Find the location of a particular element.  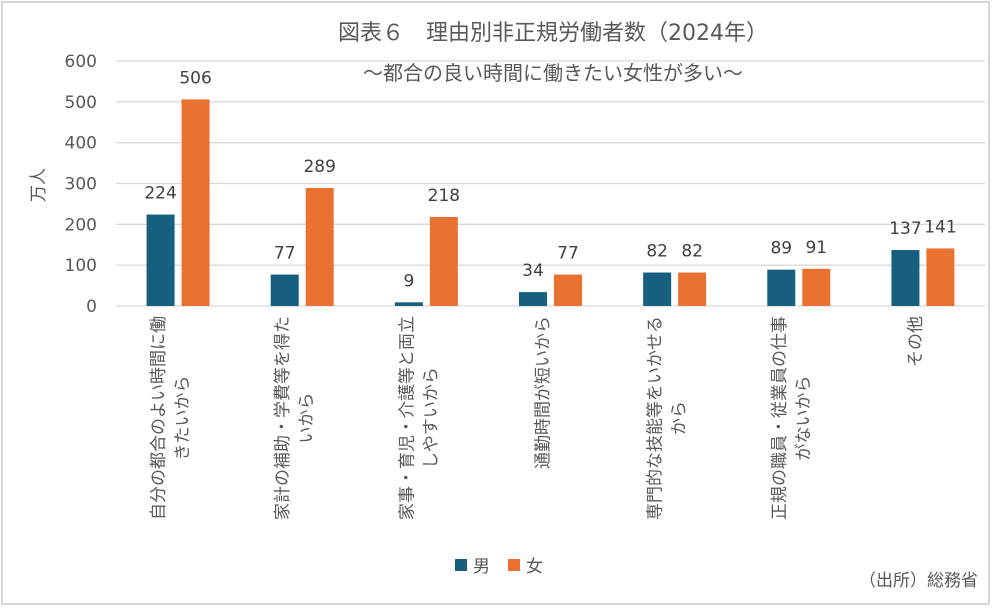

category-label: から is located at coordinates (680, 418).